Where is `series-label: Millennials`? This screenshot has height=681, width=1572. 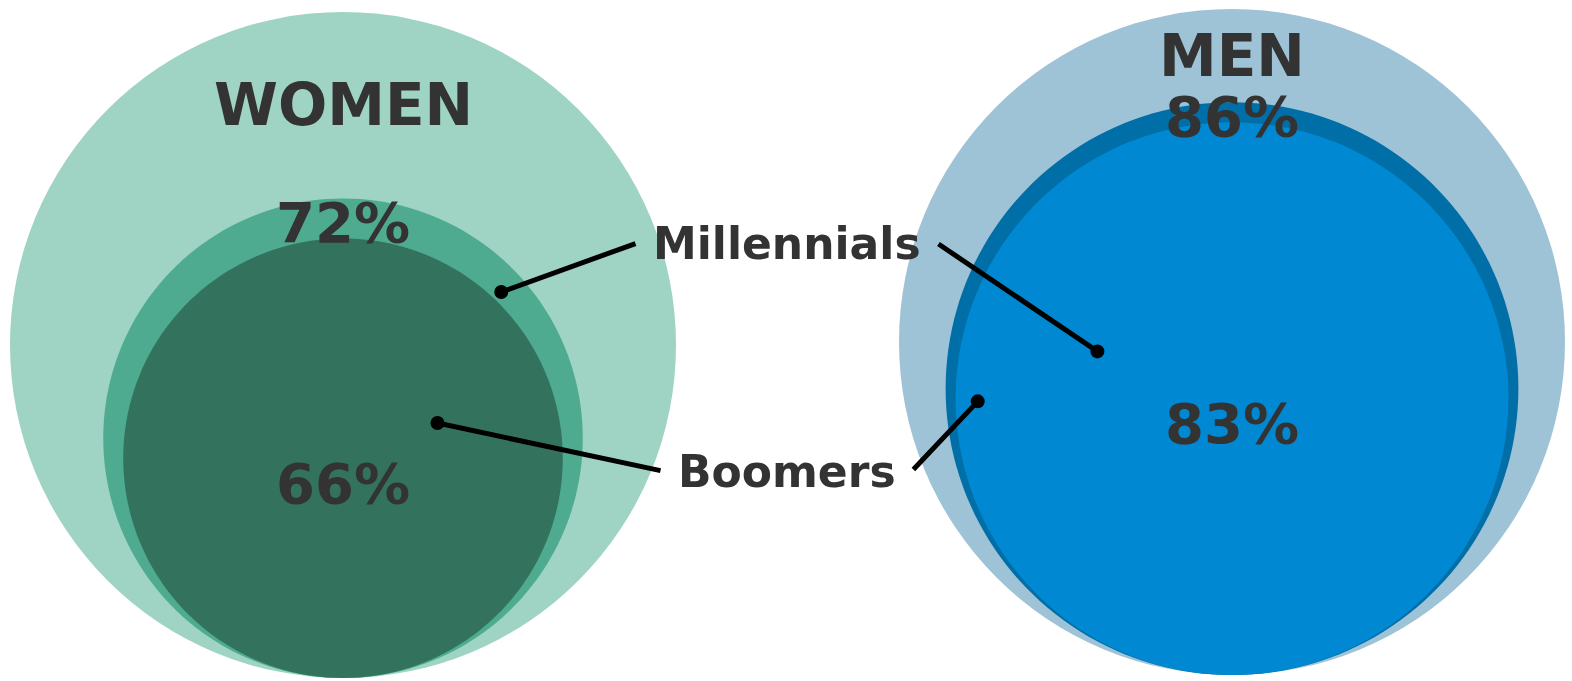
series-label: Millennials is located at coordinates (787, 243).